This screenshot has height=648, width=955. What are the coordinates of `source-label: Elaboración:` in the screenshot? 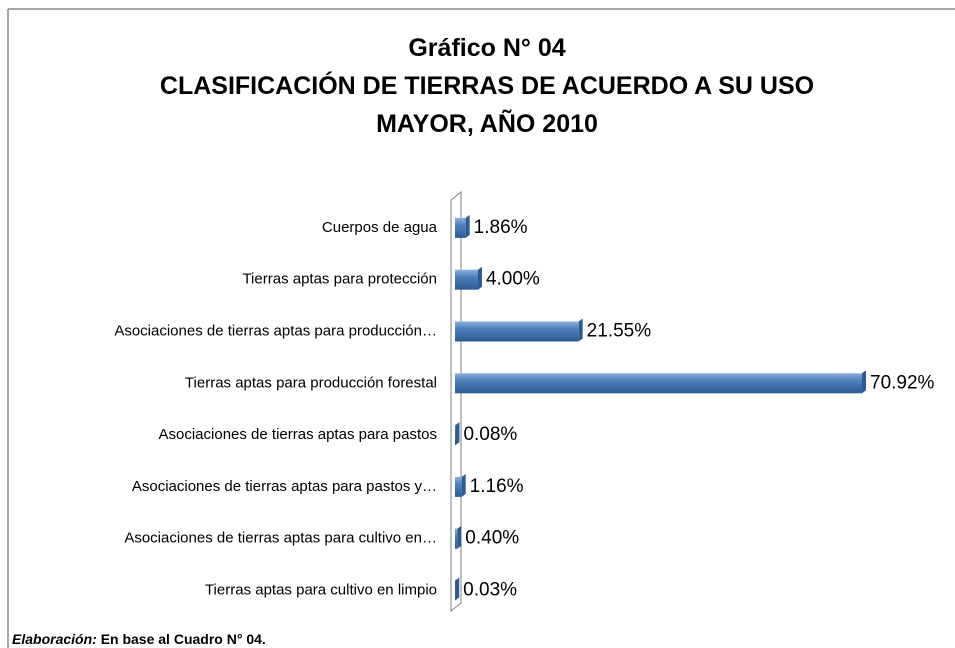 It's located at (54, 639).